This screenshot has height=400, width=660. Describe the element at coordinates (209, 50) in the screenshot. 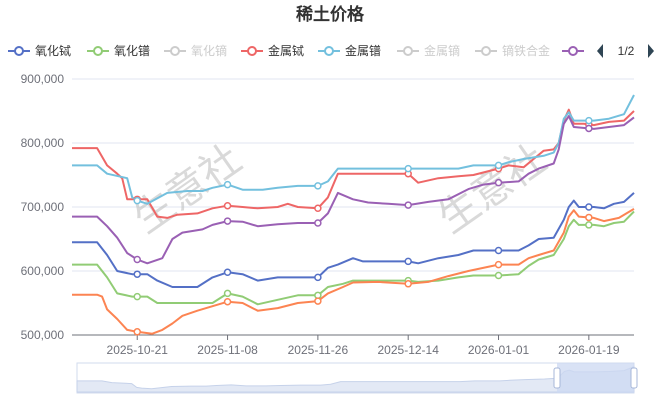

I see `legend-label: 氧化镝` at that location.